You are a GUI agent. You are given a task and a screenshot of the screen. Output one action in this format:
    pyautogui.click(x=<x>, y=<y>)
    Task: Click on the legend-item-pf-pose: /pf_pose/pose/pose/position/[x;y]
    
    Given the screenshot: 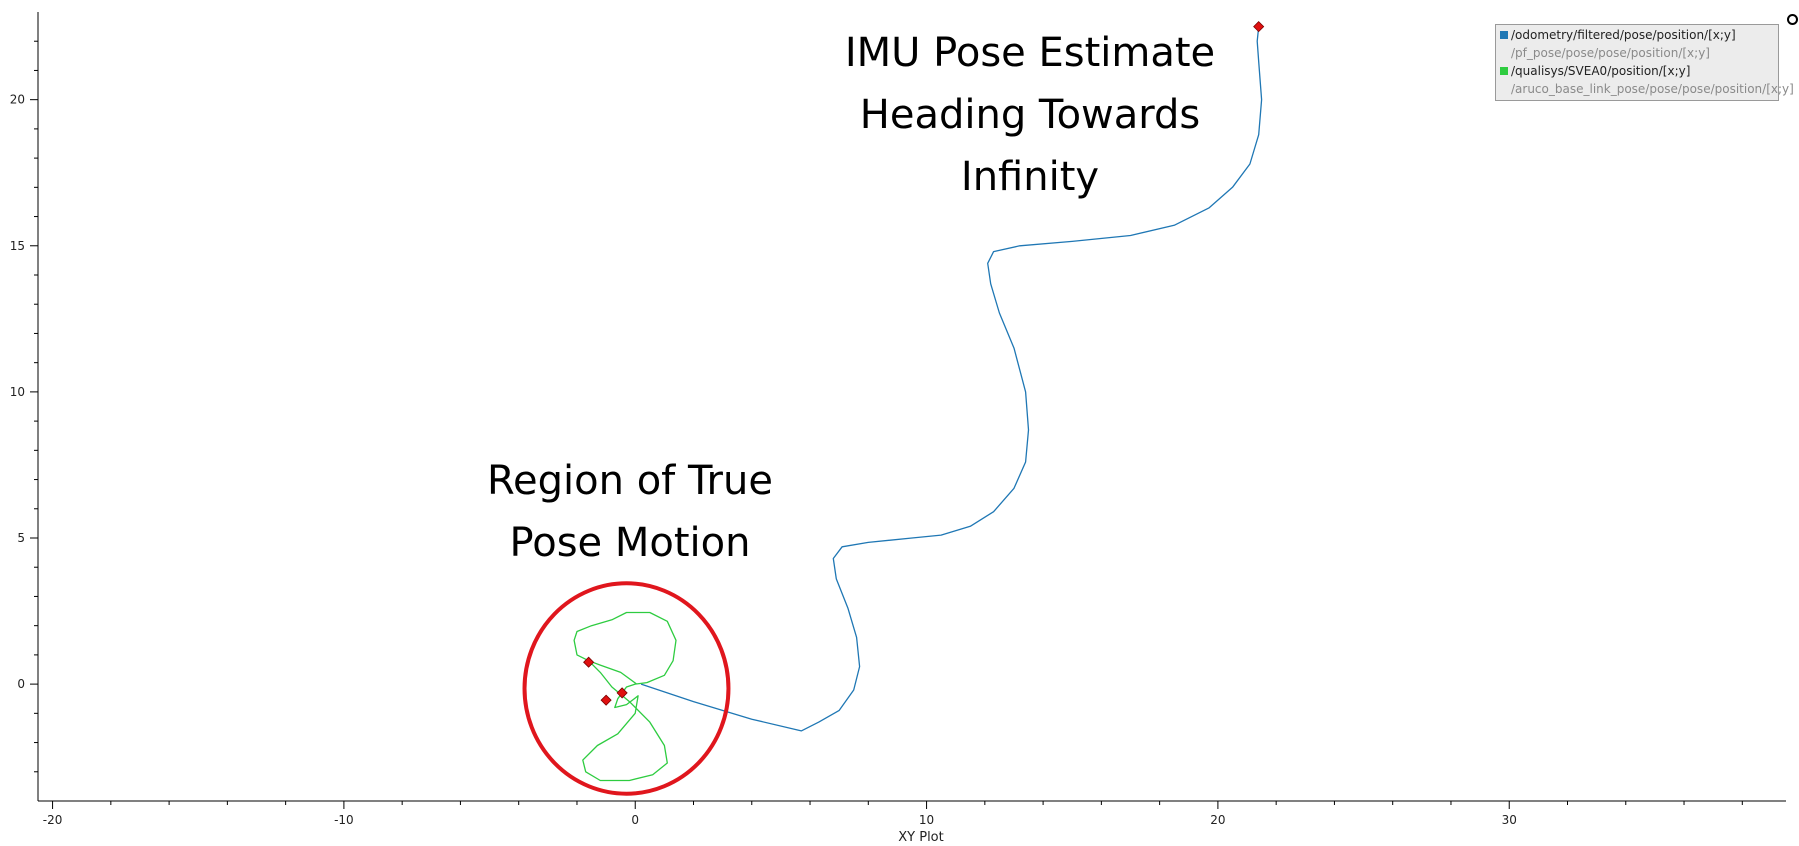 What is the action you would take?
    pyautogui.click(x=1637, y=53)
    